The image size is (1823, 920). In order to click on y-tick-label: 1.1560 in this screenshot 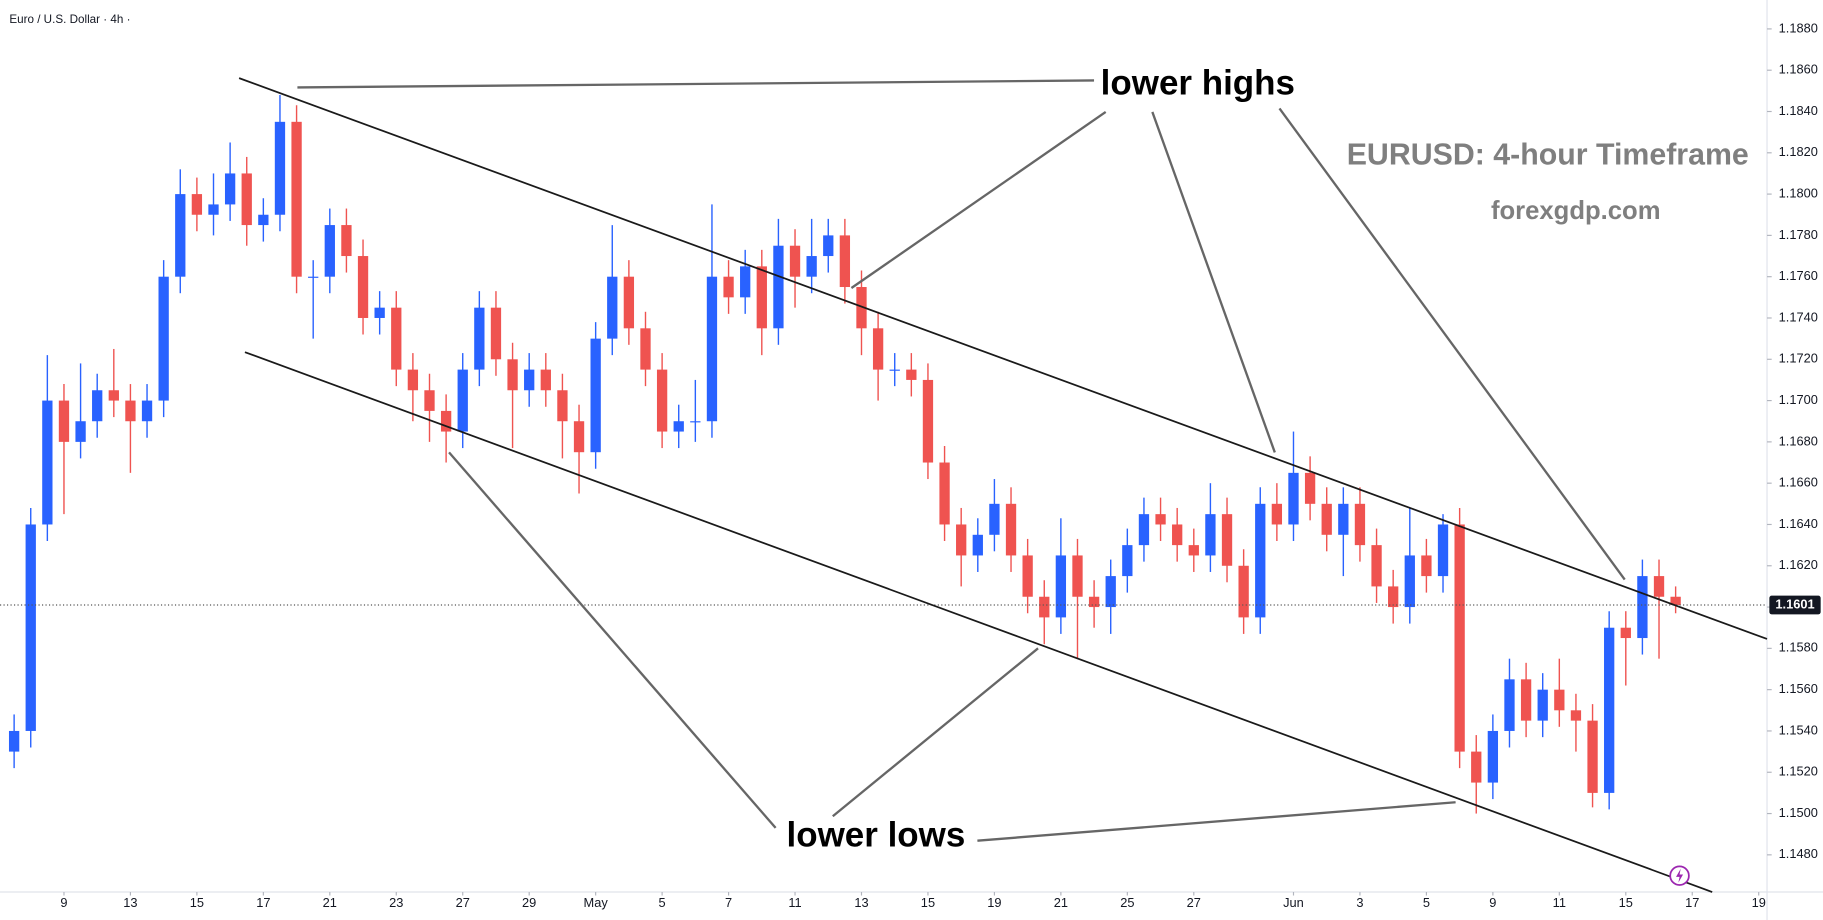, I will do `click(1798, 688)`.